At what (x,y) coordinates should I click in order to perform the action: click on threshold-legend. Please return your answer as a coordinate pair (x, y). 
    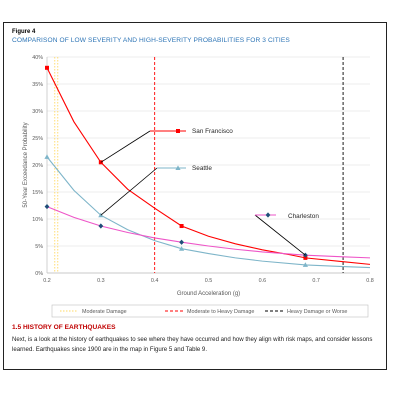
    Looking at the image, I should click on (210, 311).